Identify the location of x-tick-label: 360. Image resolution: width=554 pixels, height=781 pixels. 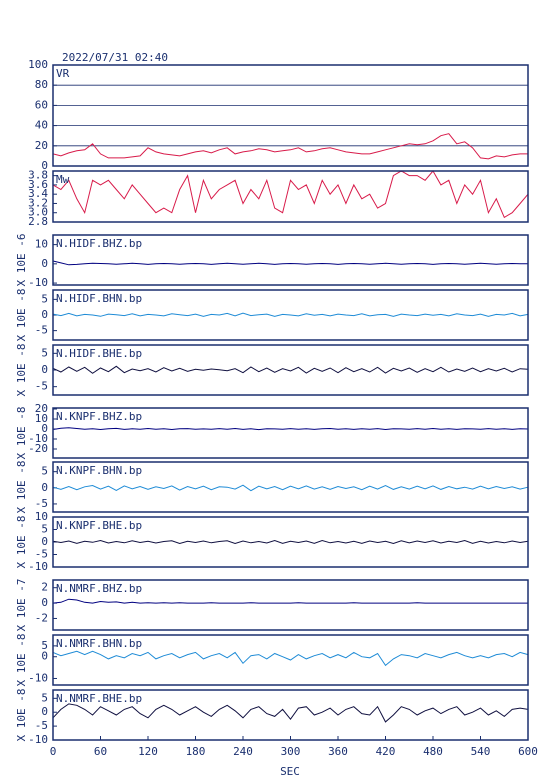
(338, 751).